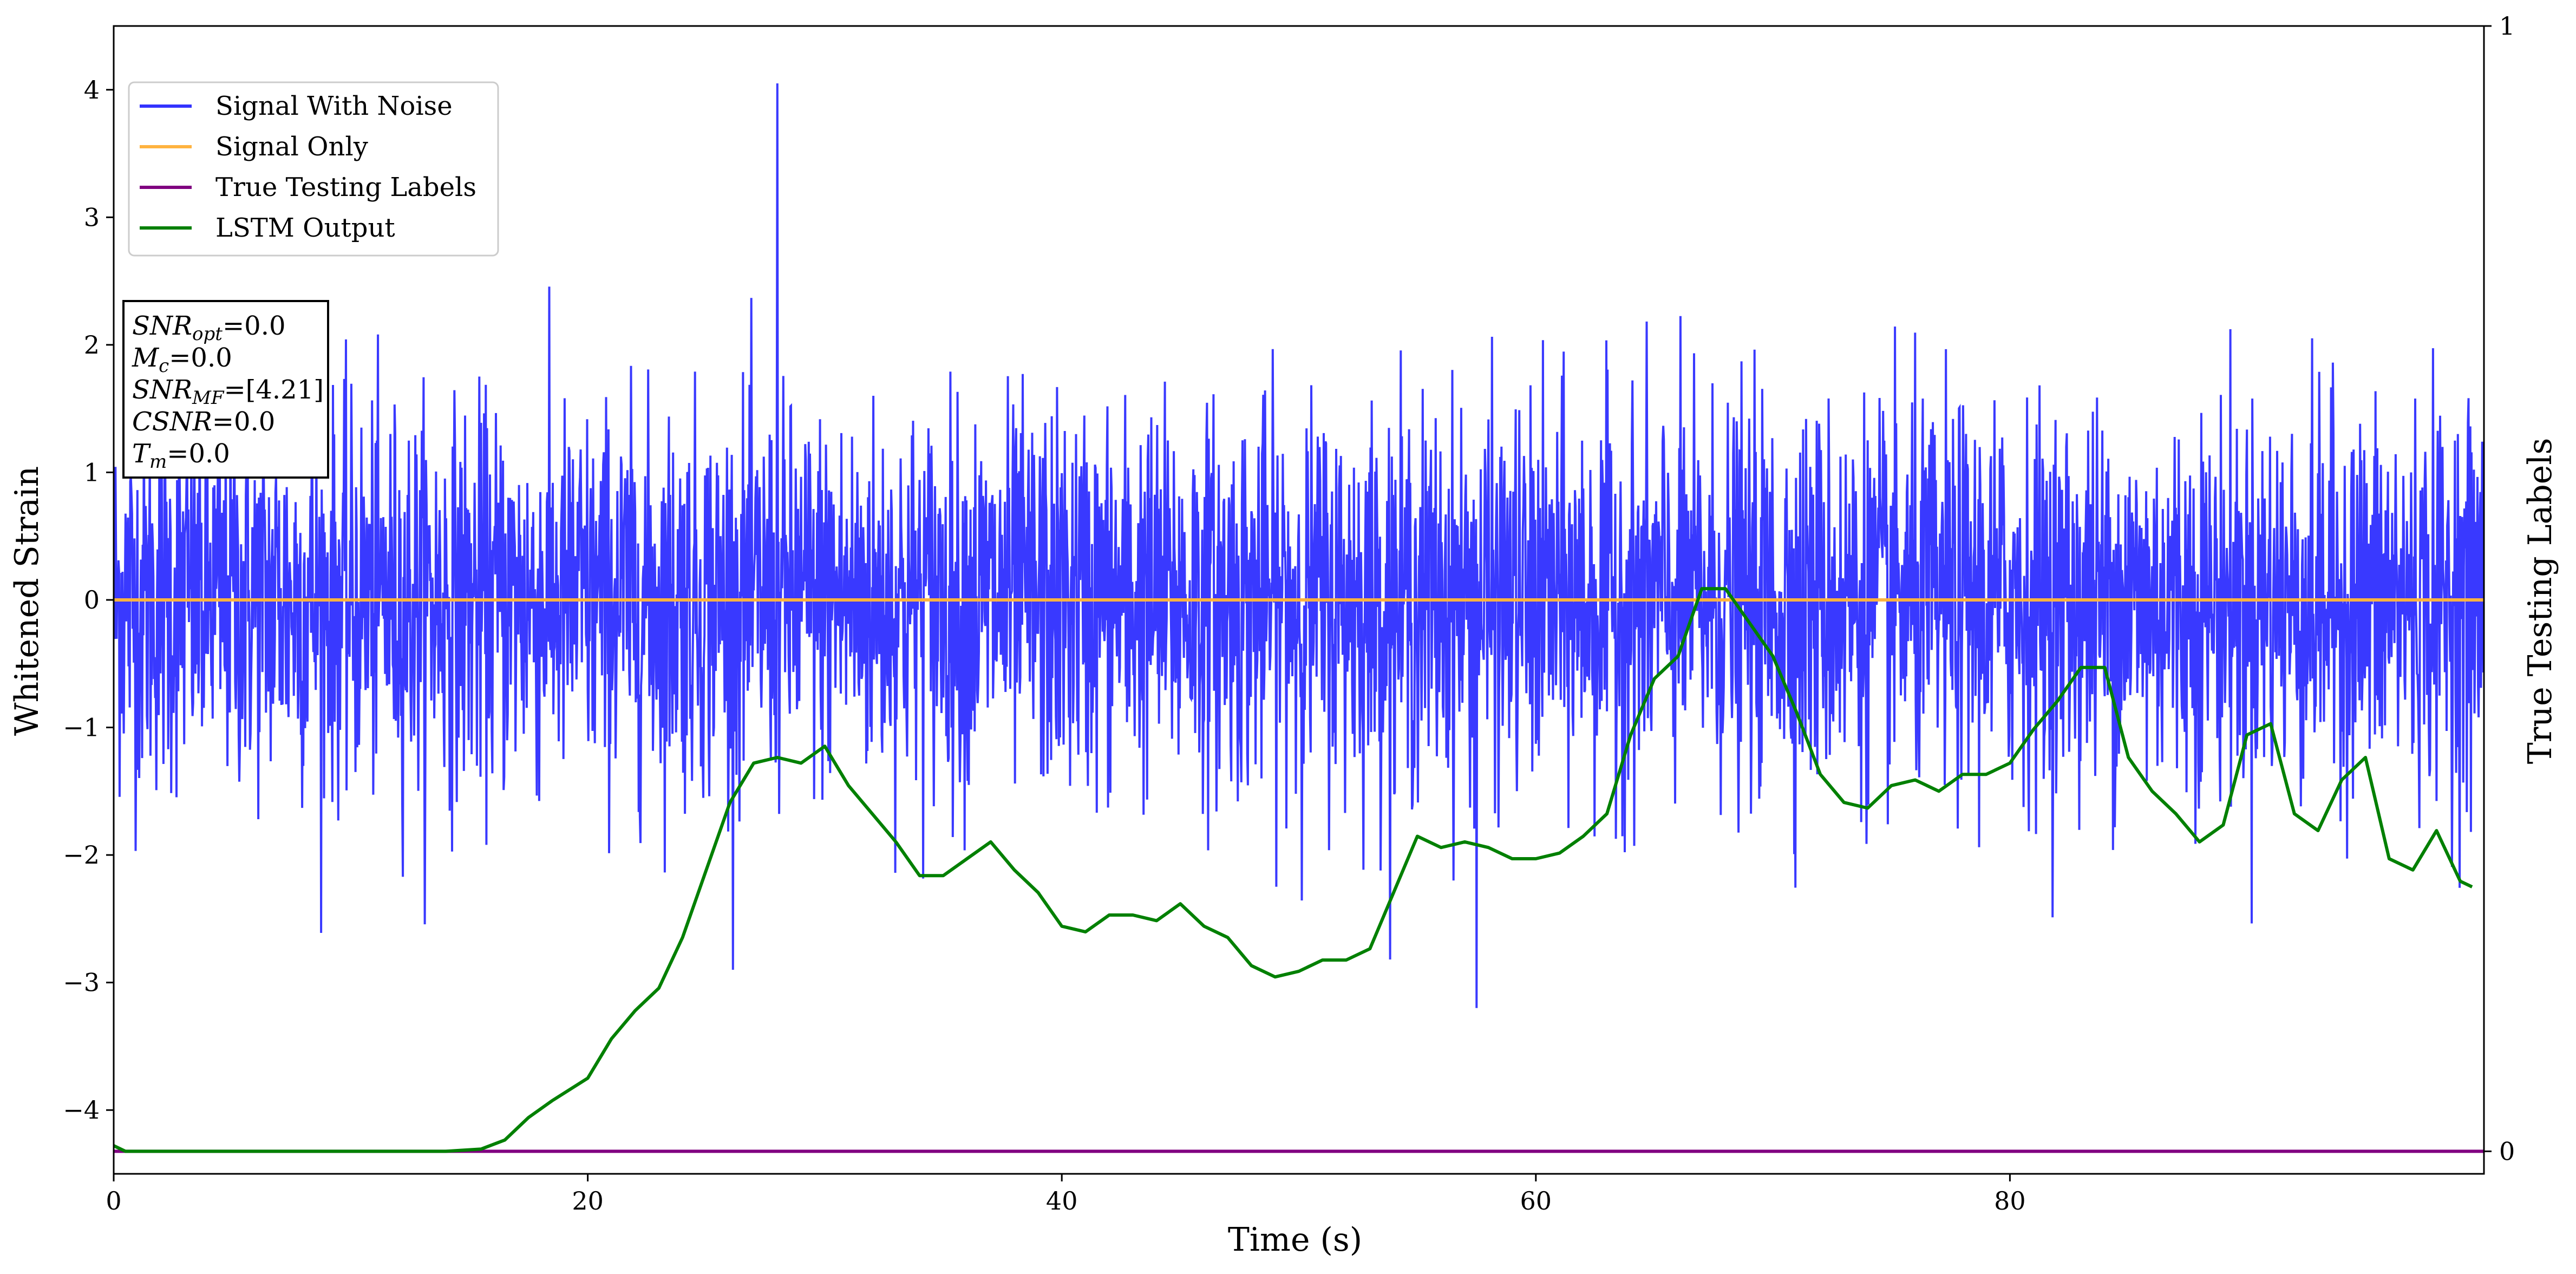 The image size is (2576, 1274). What do you see at coordinates (305, 228) in the screenshot?
I see `legend-label-lstm-output: LSTM Output` at bounding box center [305, 228].